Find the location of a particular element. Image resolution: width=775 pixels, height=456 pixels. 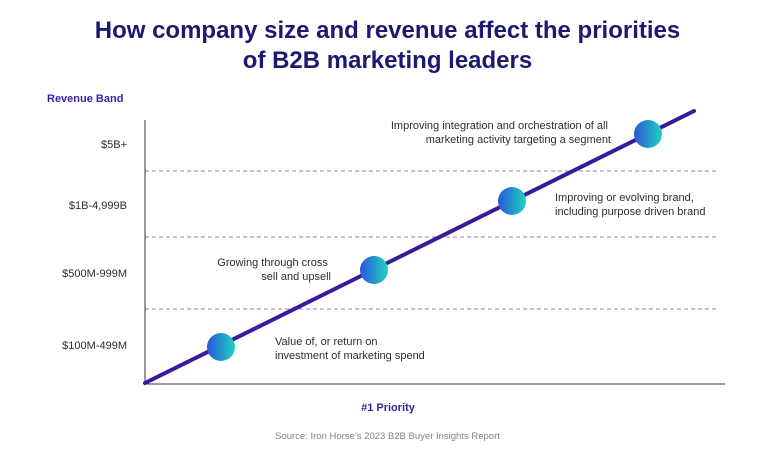

point-label-line: investment of marketing spend is located at coordinates (350, 356).